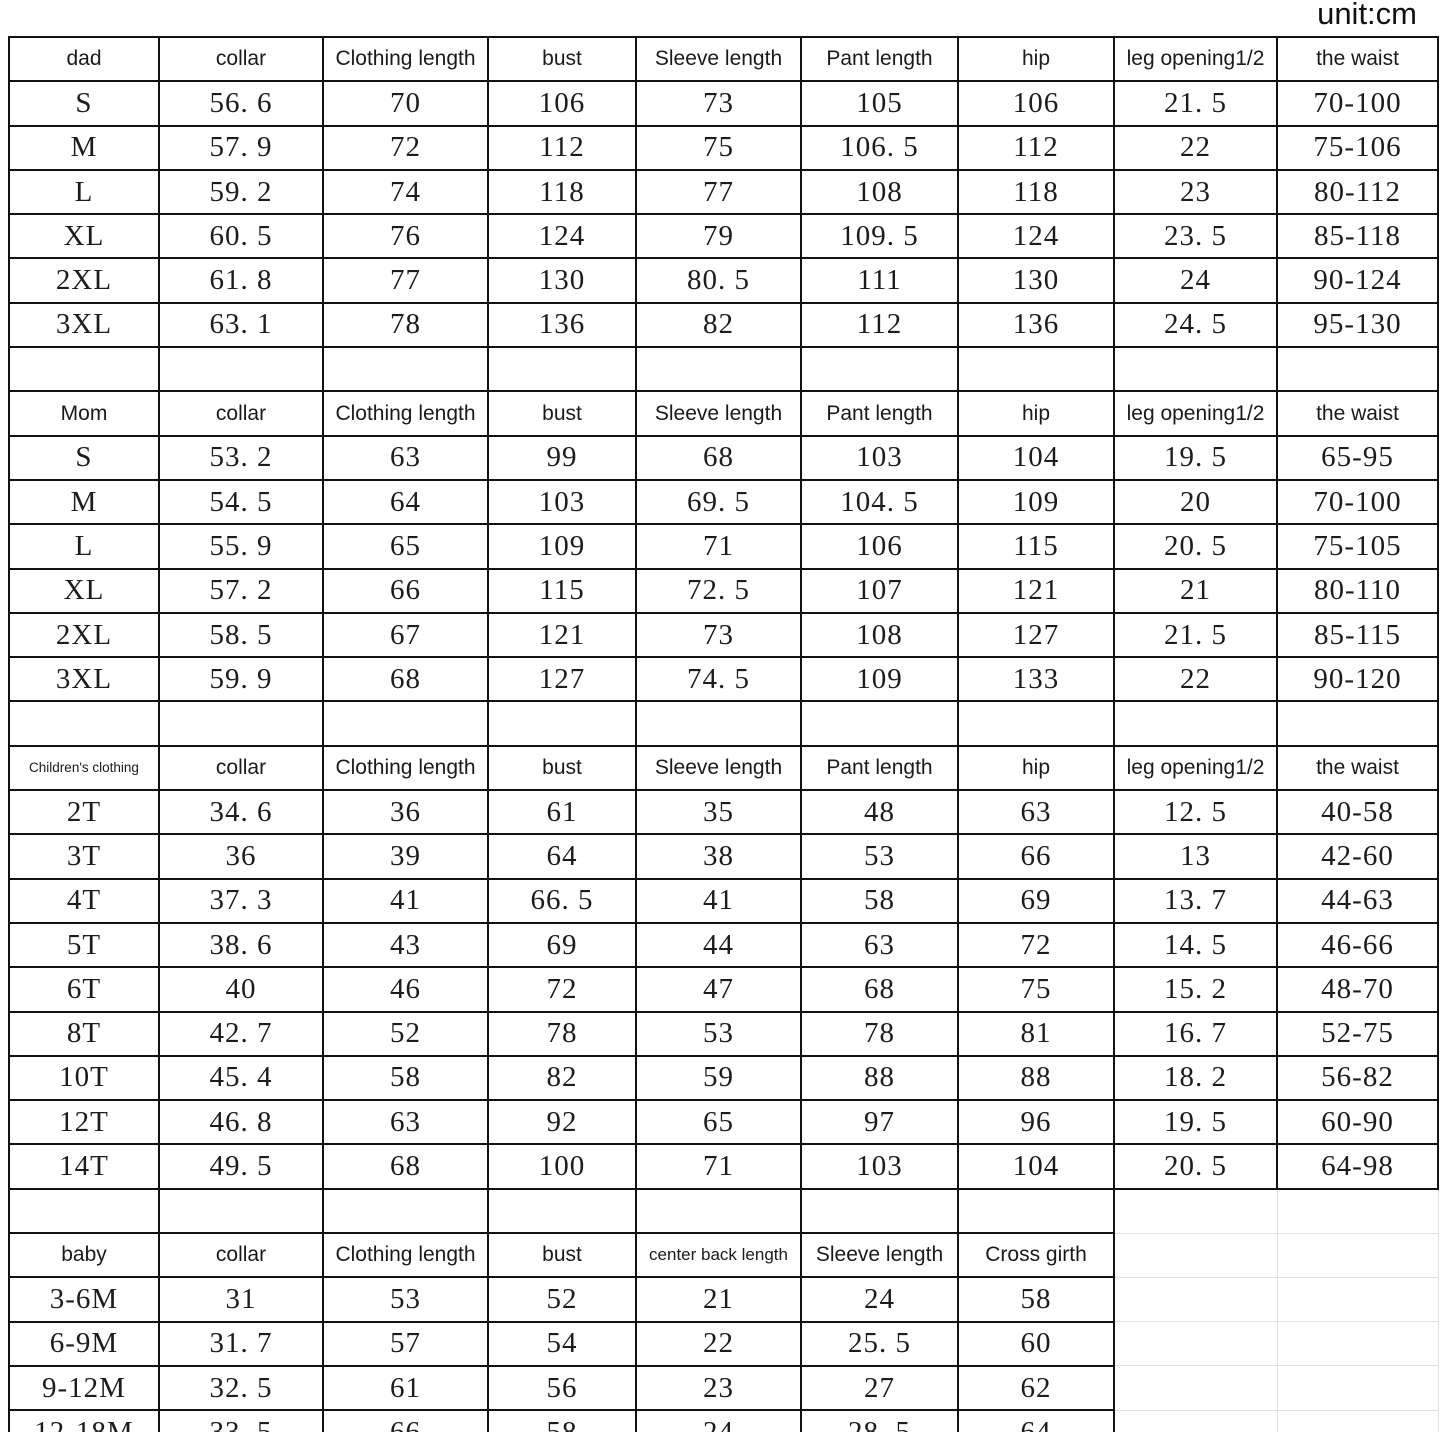 This screenshot has width=1445, height=1432. What do you see at coordinates (405, 1343) in the screenshot?
I see `baby-data-cell: 57` at bounding box center [405, 1343].